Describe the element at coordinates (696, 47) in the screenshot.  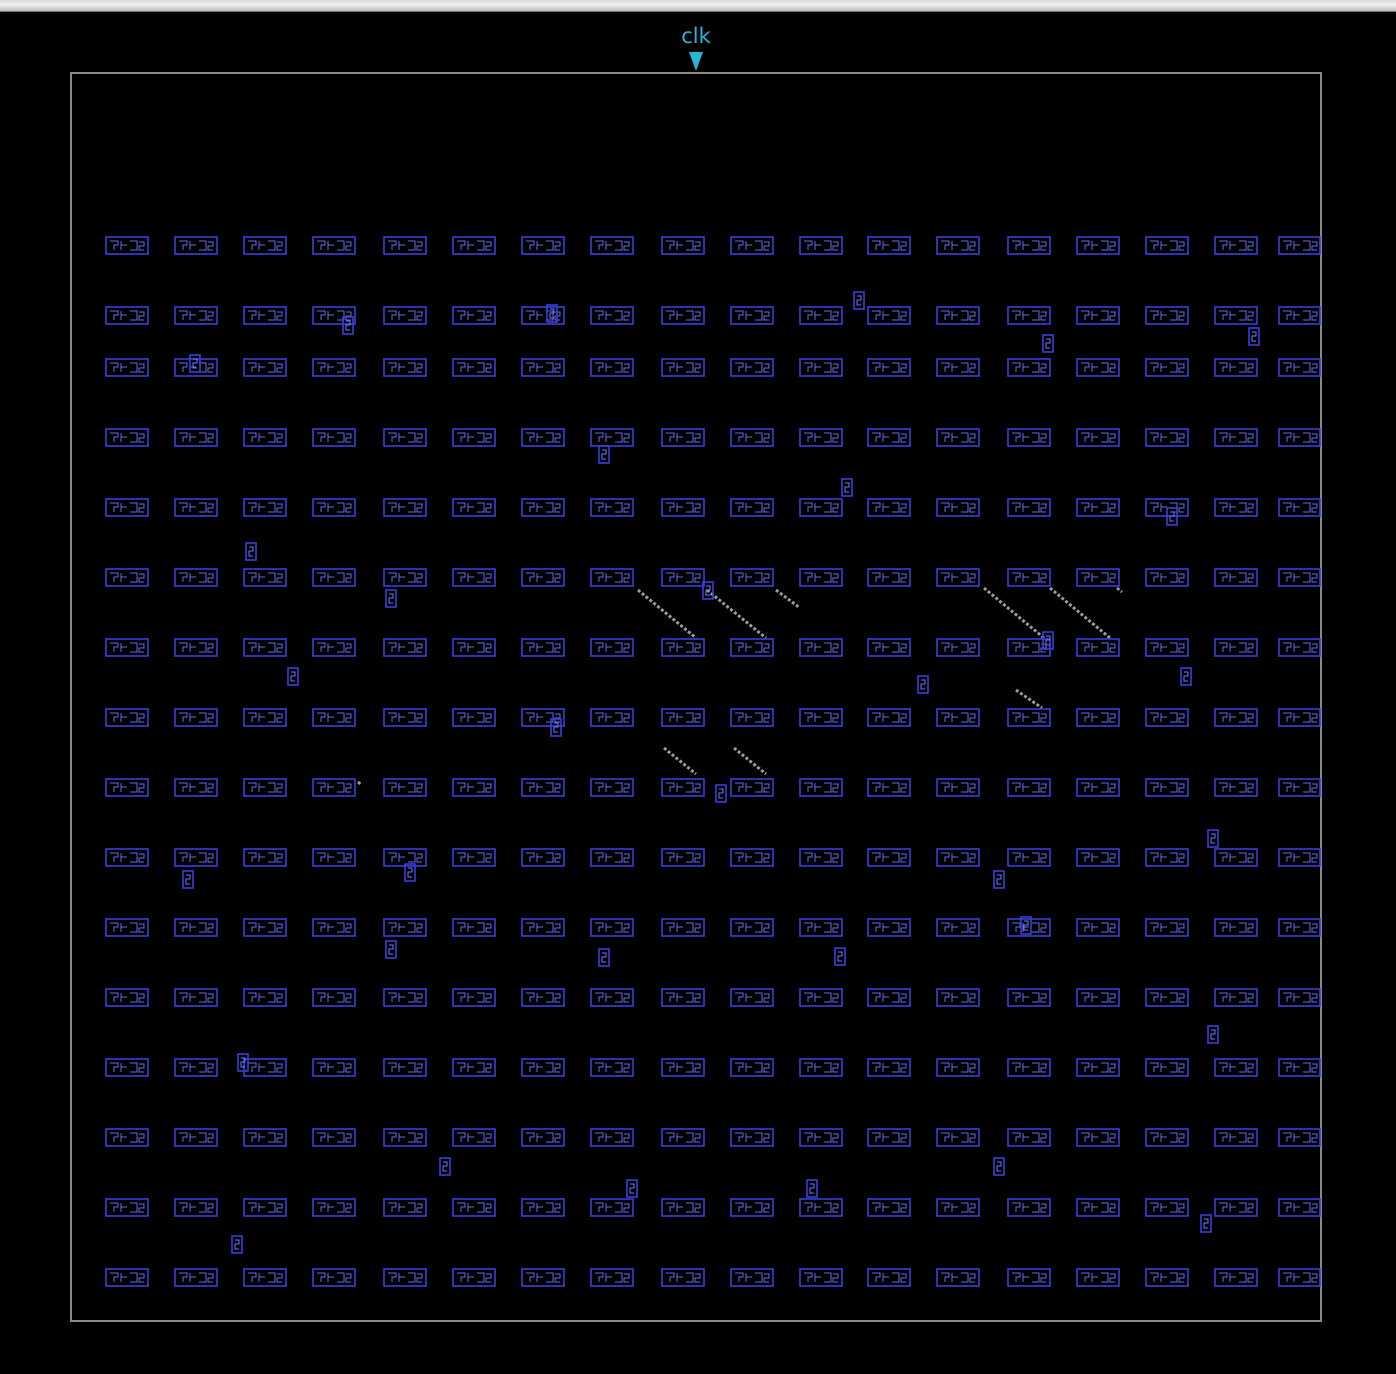
I see `clk-pin: clk` at that location.